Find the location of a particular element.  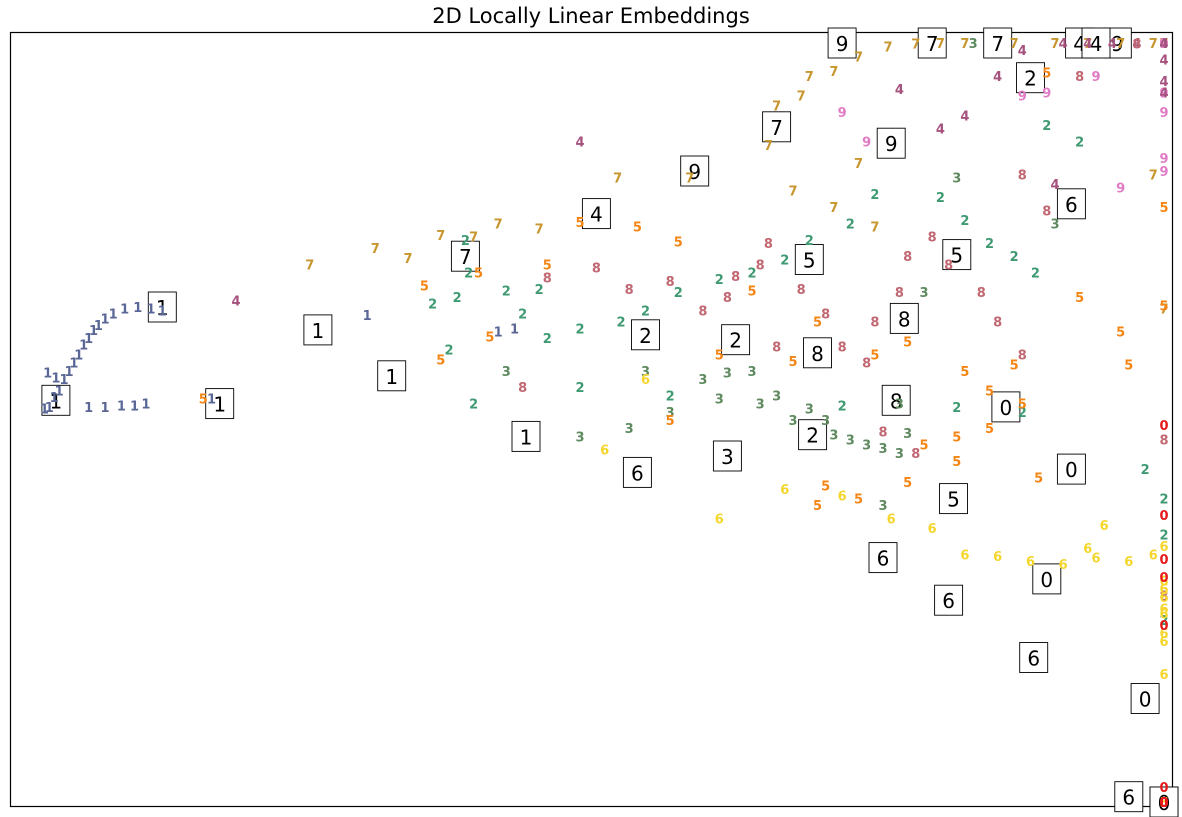

digit-thumbnail: 9 is located at coordinates (842, 43).